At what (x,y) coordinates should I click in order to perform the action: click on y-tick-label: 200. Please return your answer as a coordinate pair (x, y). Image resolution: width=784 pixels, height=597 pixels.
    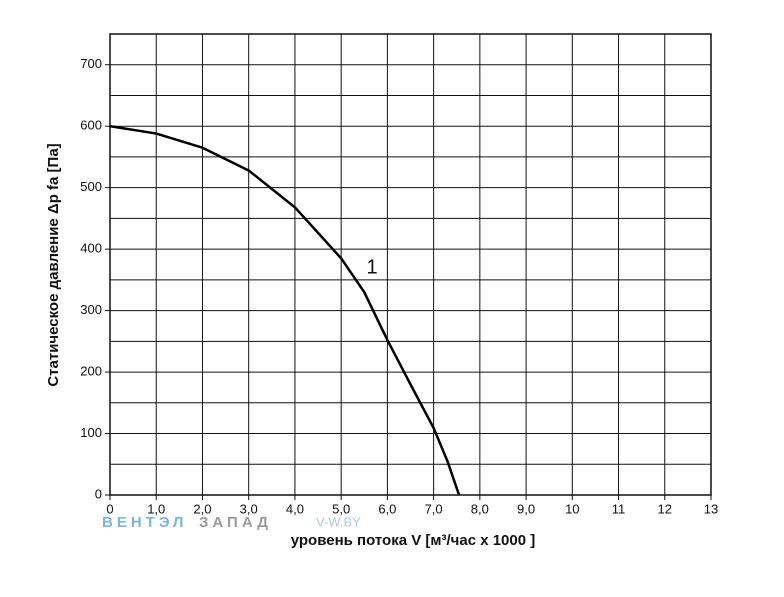
    Looking at the image, I should click on (91, 371).